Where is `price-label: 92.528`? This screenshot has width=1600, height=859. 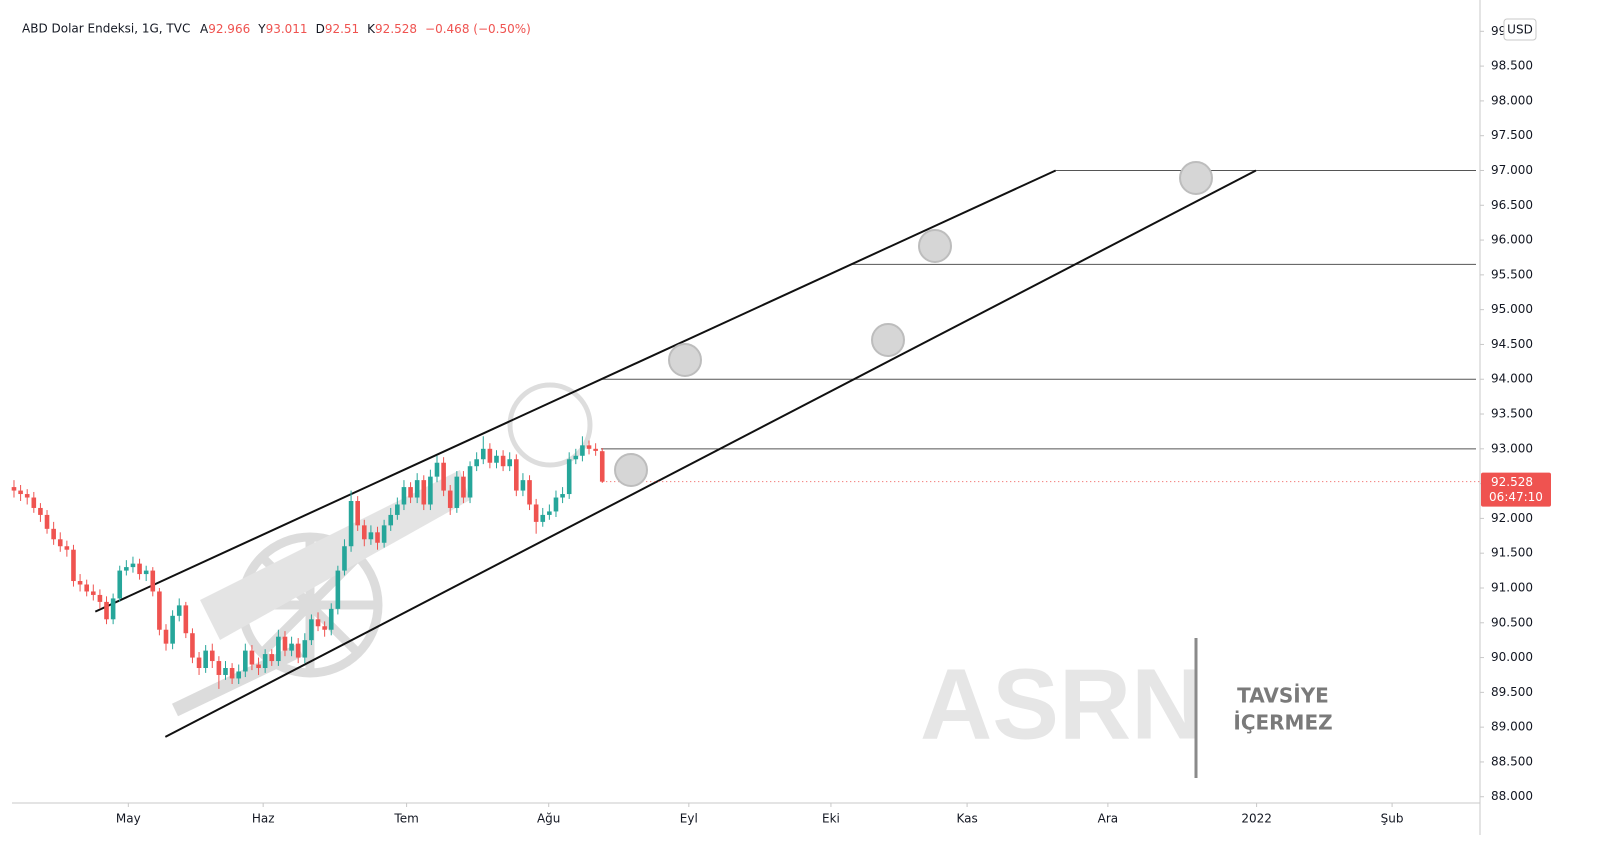
price-label: 92.528 is located at coordinates (1512, 482).